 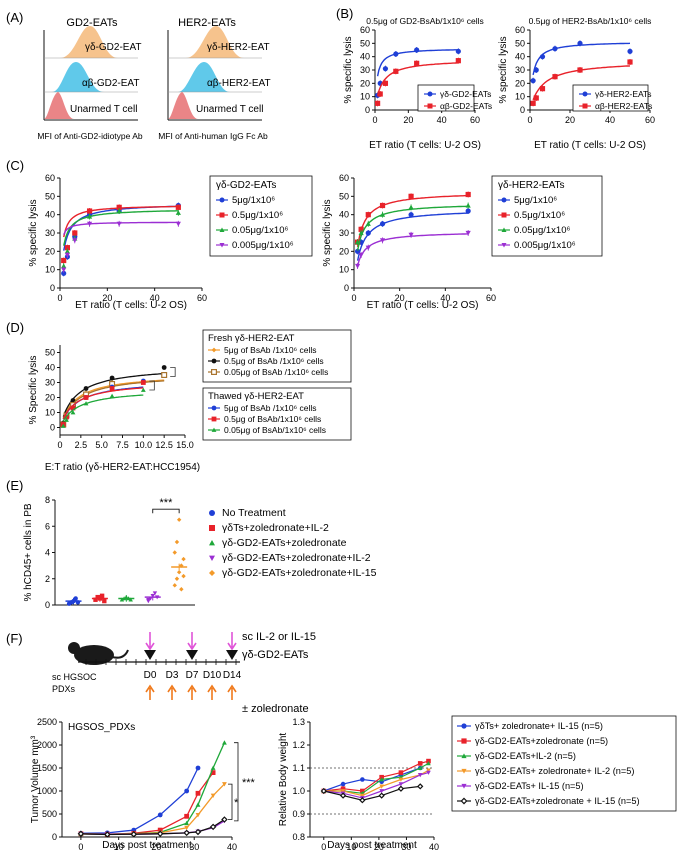 I want to click on day-label: D0, so click(x=150, y=675).